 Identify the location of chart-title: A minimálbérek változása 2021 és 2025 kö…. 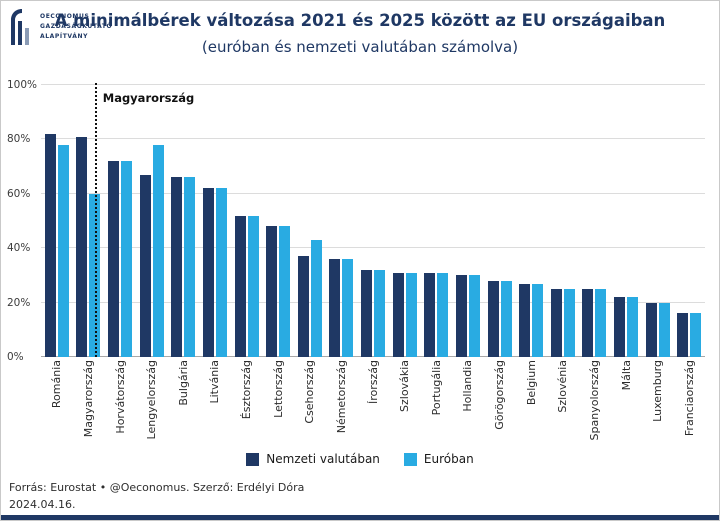
(360, 20).